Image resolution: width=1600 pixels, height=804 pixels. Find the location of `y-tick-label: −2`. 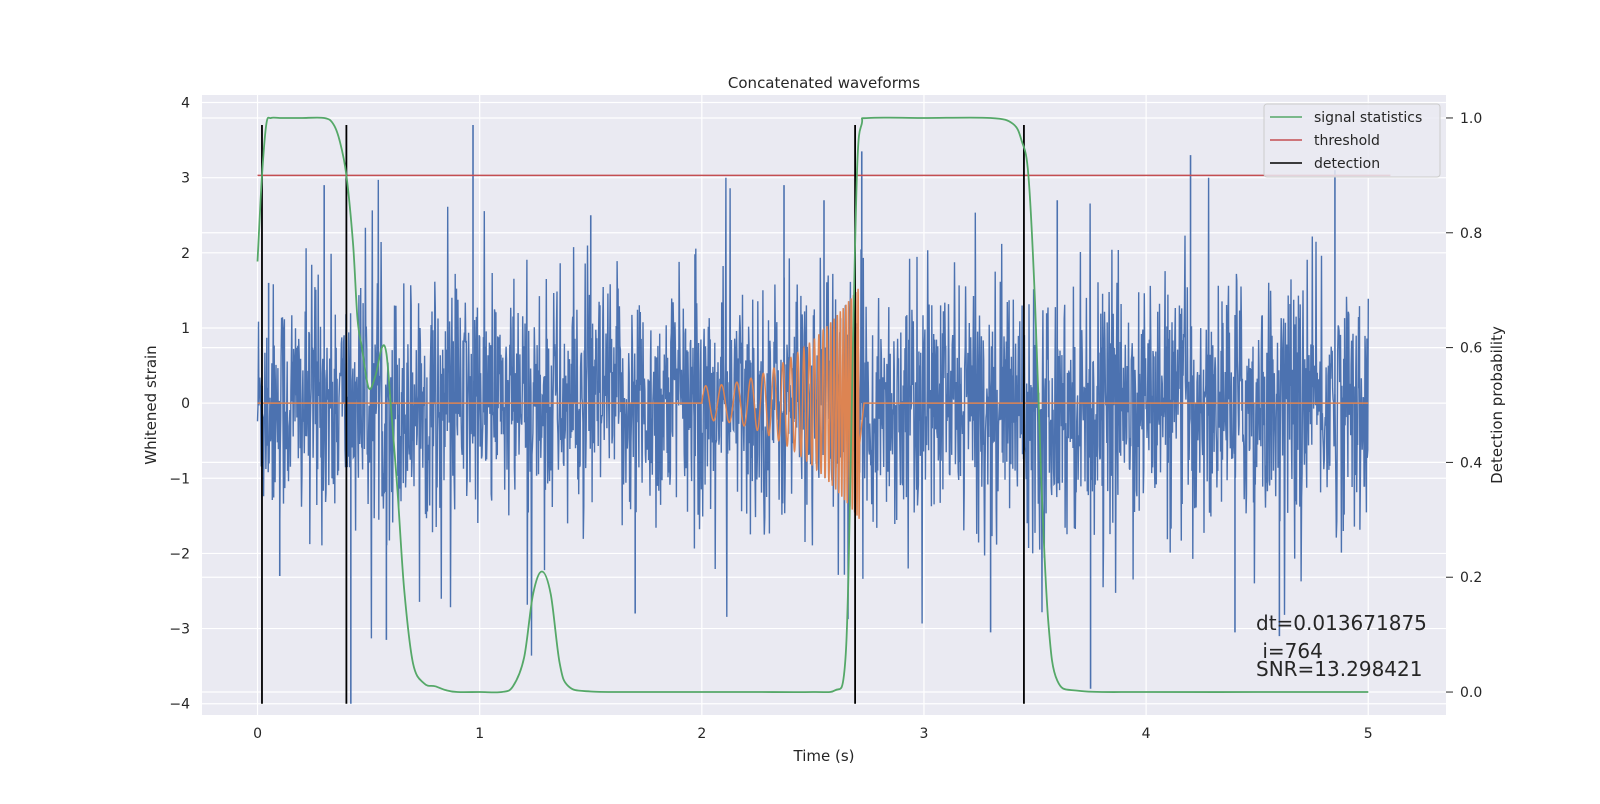

y-tick-label: −2 is located at coordinates (179, 554).